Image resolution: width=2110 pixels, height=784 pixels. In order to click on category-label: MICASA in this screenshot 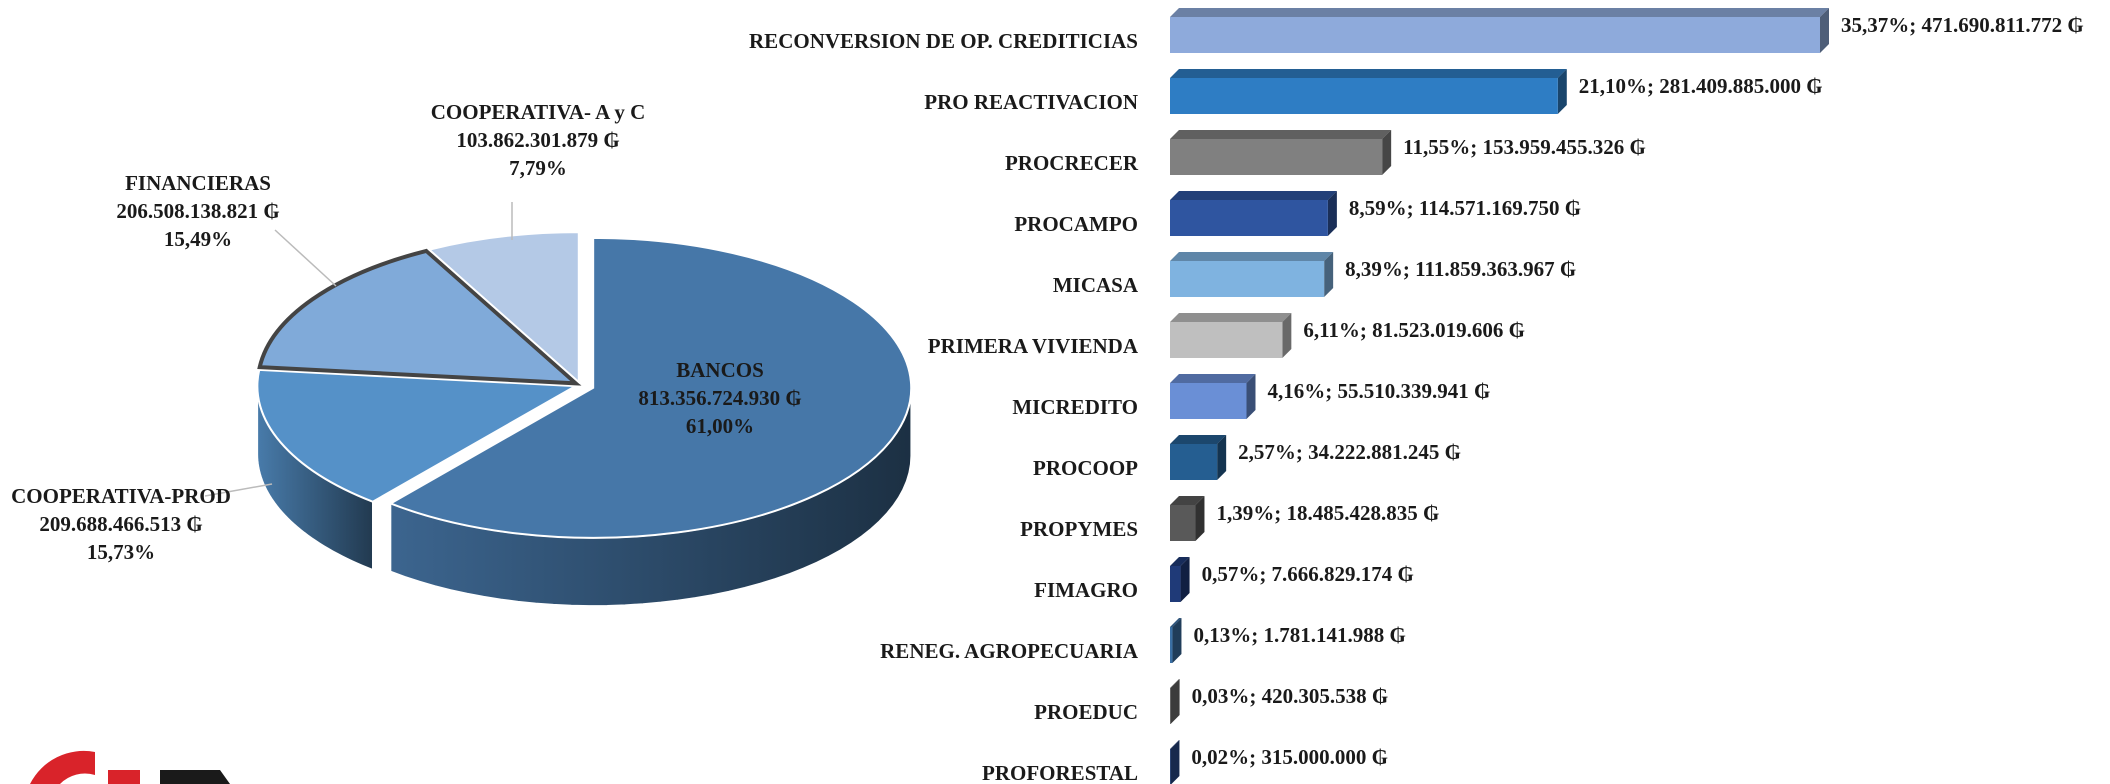, I will do `click(1096, 285)`.